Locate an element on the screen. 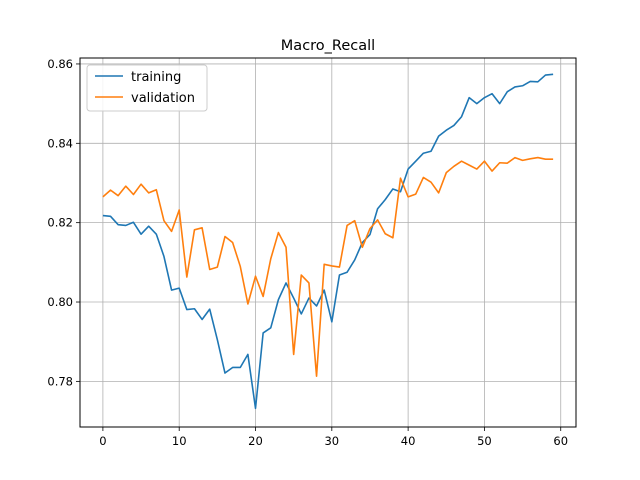 This screenshot has width=640, height=480. x-tick-label: 20 is located at coordinates (255, 441).